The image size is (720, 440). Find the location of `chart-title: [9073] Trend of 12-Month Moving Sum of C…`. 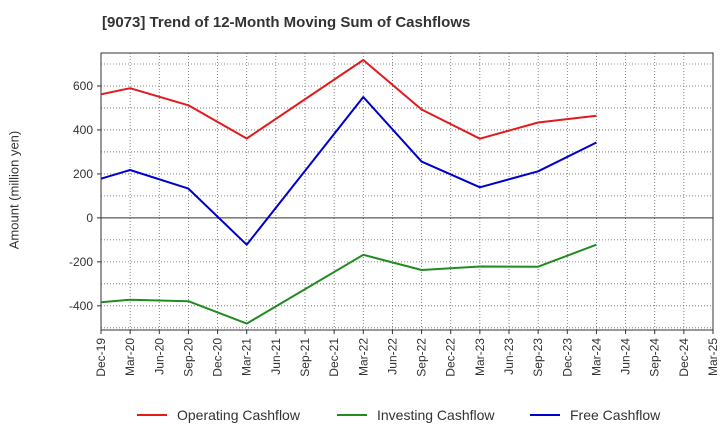

chart-title: [9073] Trend of 12-Month Moving Sum of C… is located at coordinates (286, 22).